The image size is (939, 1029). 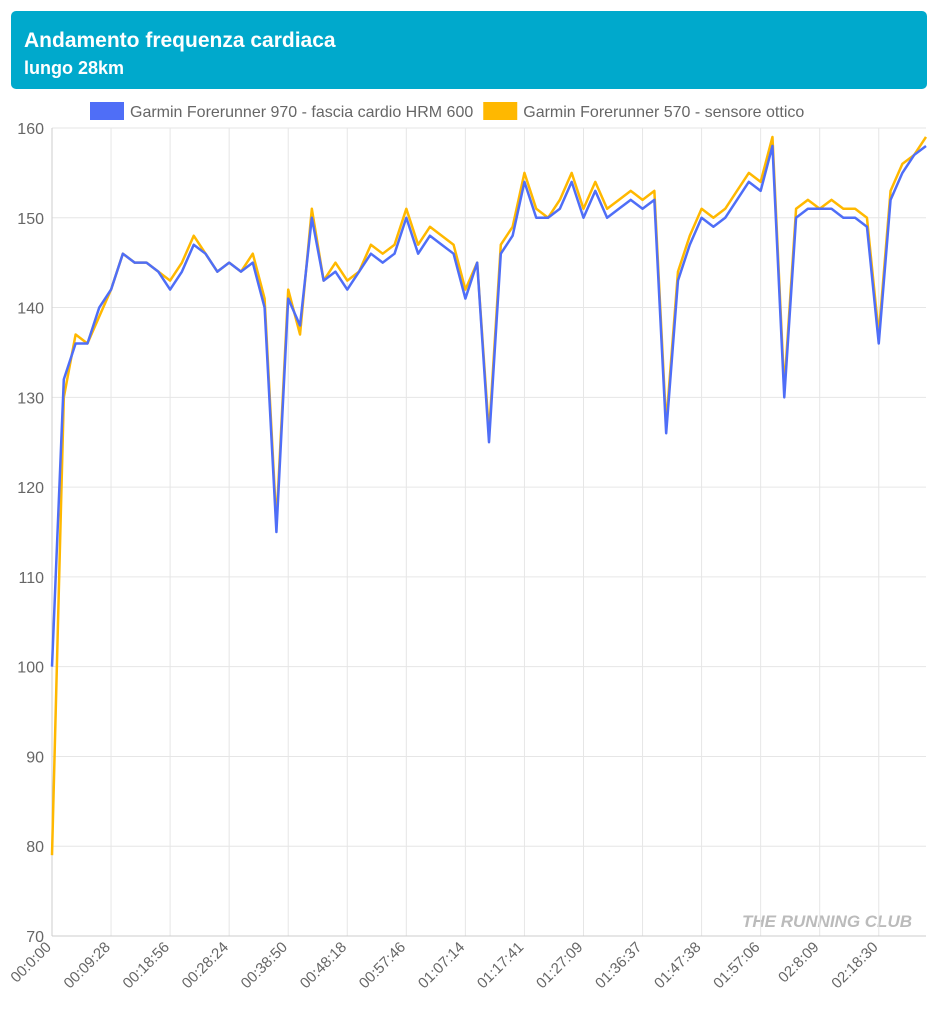 I want to click on y-tick-label: 140, so click(x=30, y=309).